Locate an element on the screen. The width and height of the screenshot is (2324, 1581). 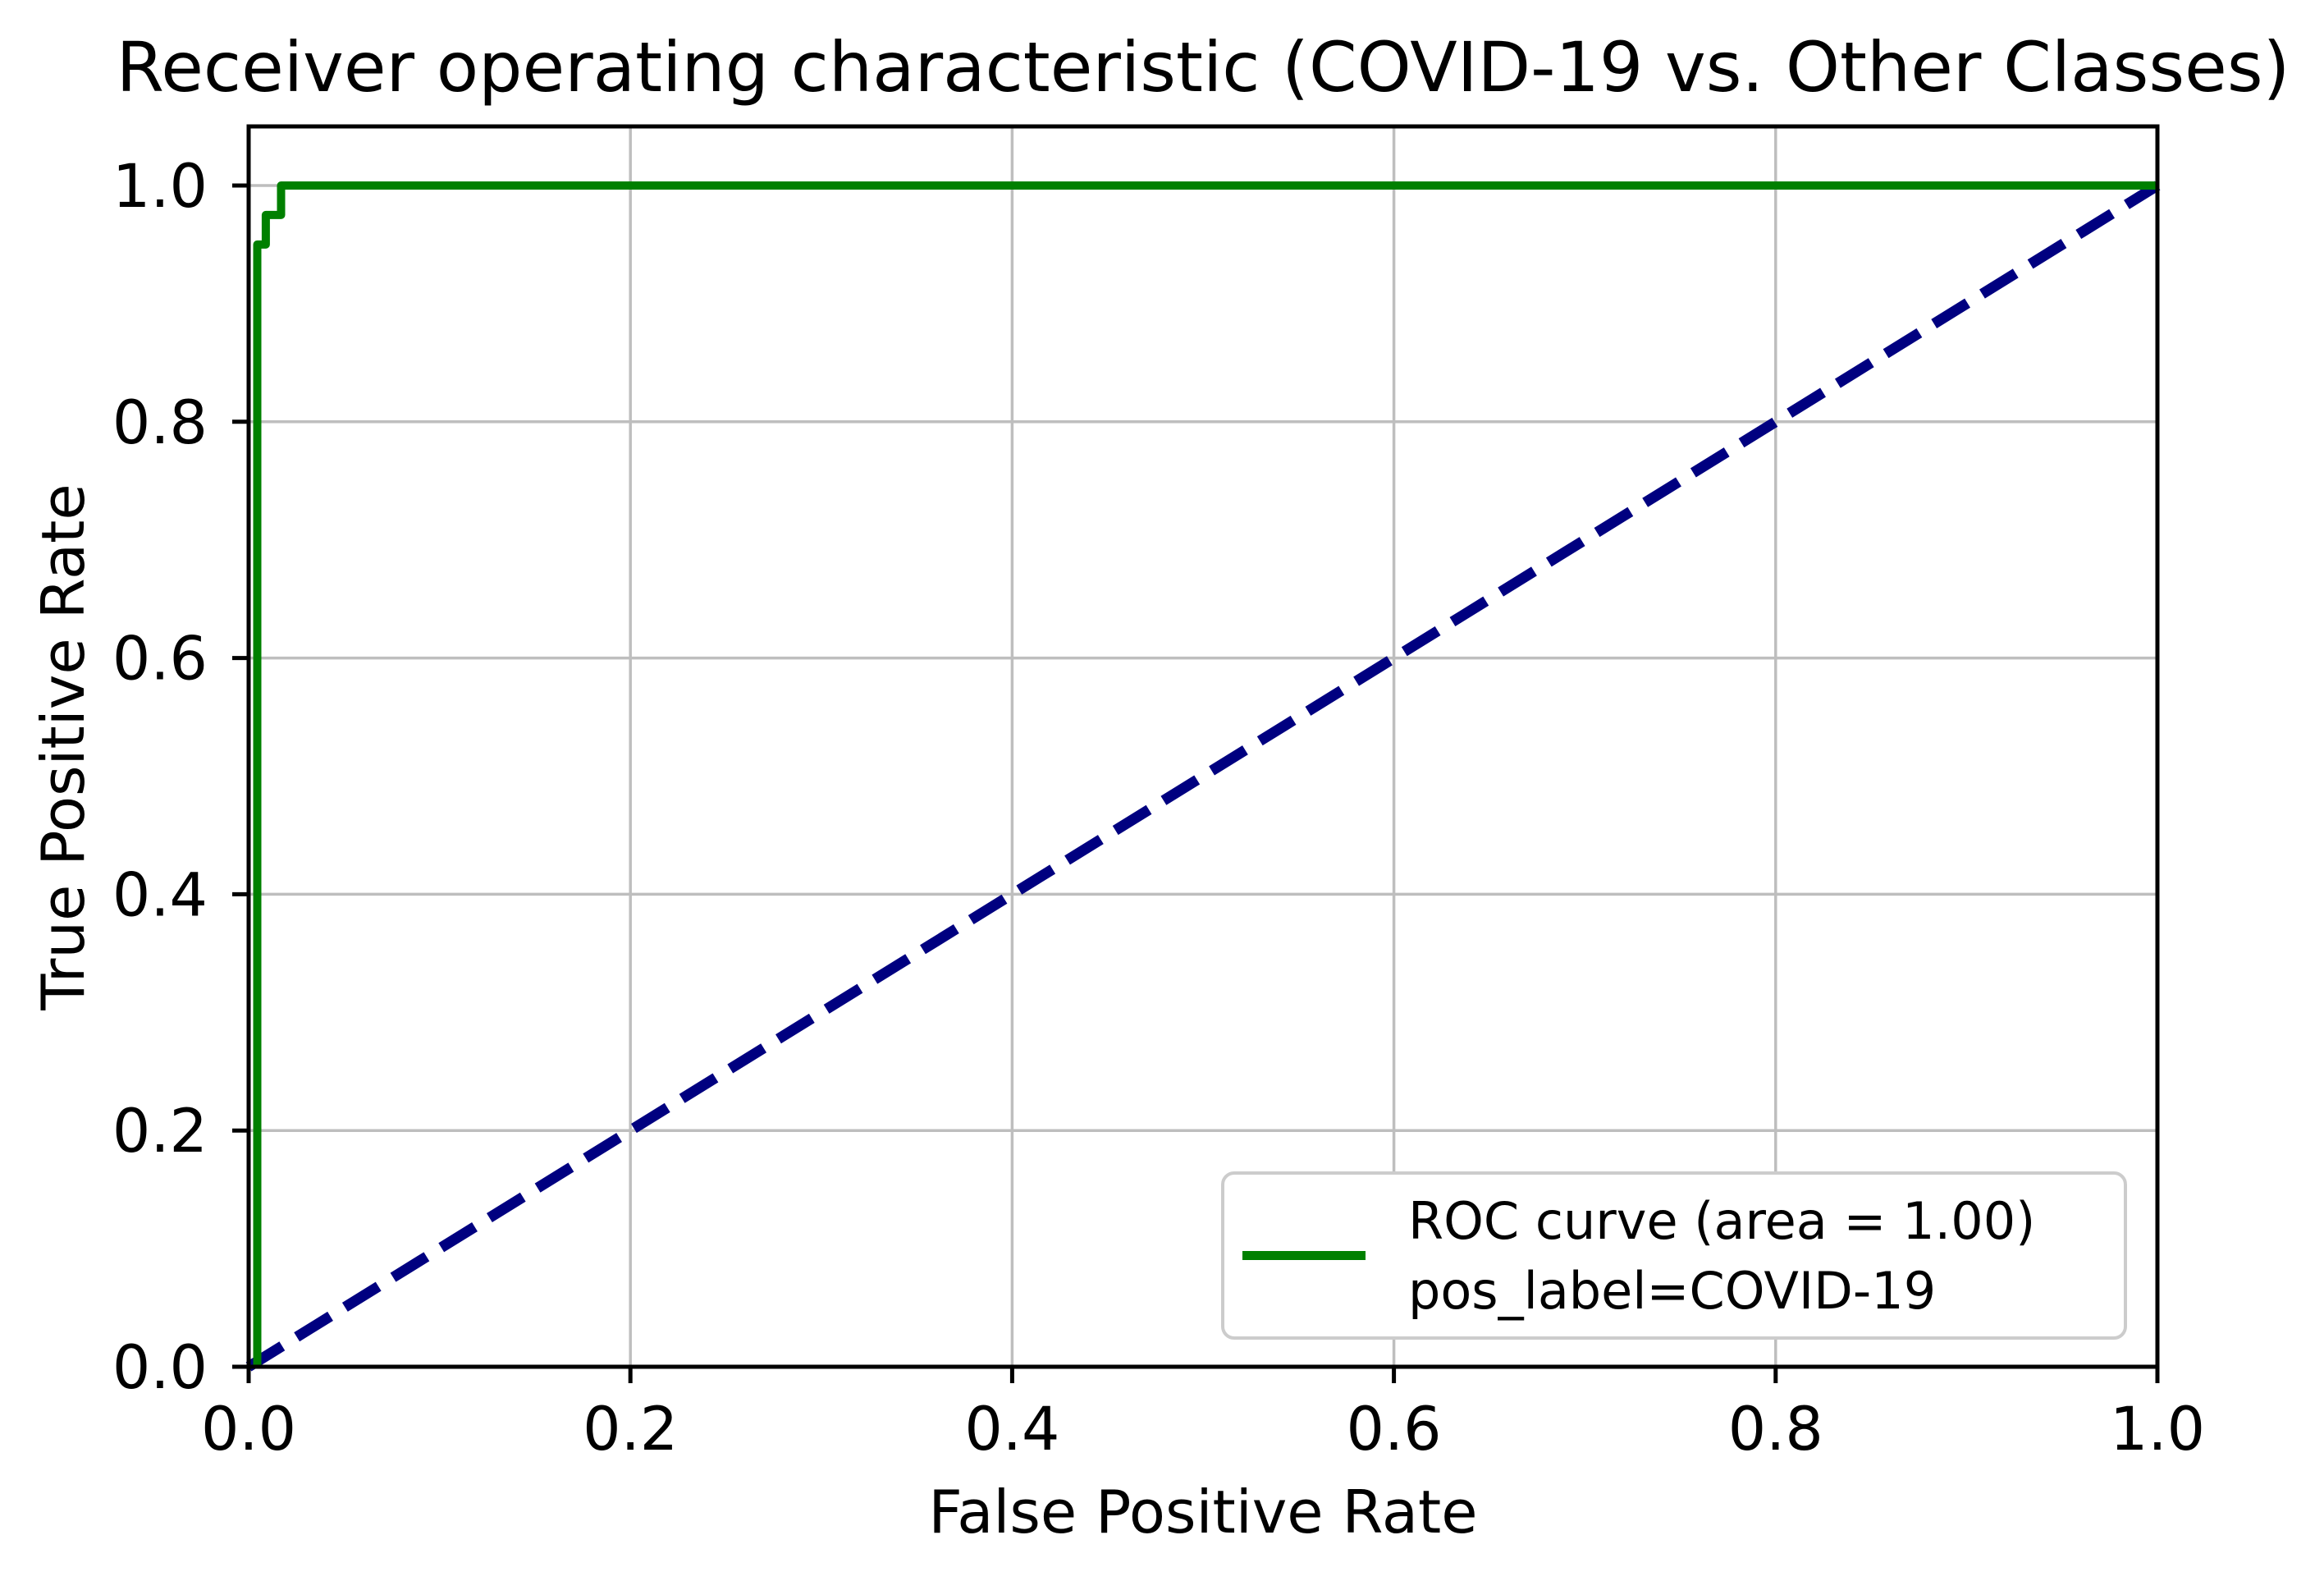
x-tick-label: 0.6 is located at coordinates (1394, 1429).